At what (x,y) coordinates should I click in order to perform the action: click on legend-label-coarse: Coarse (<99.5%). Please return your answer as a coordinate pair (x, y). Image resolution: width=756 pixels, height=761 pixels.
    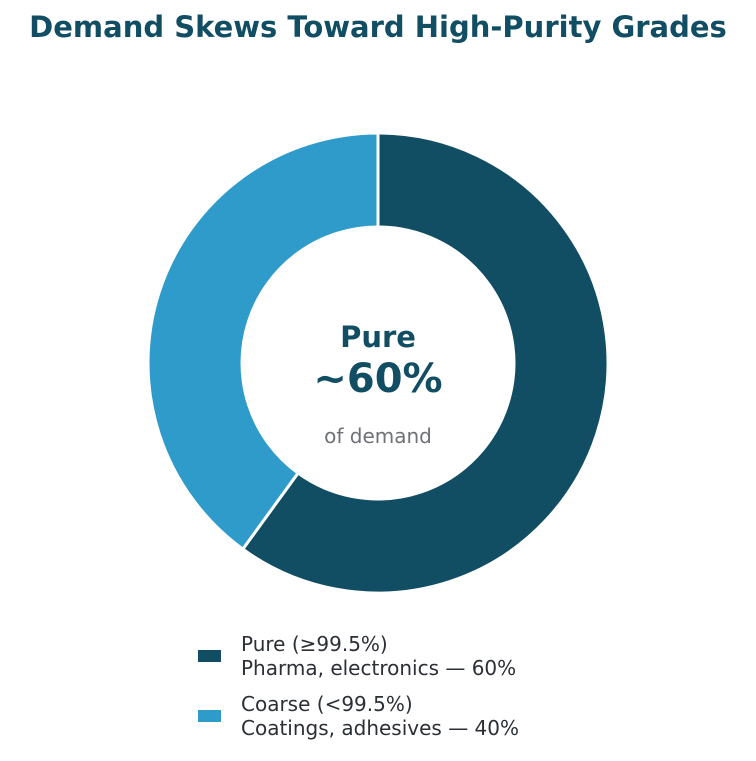
    Looking at the image, I should click on (327, 704).